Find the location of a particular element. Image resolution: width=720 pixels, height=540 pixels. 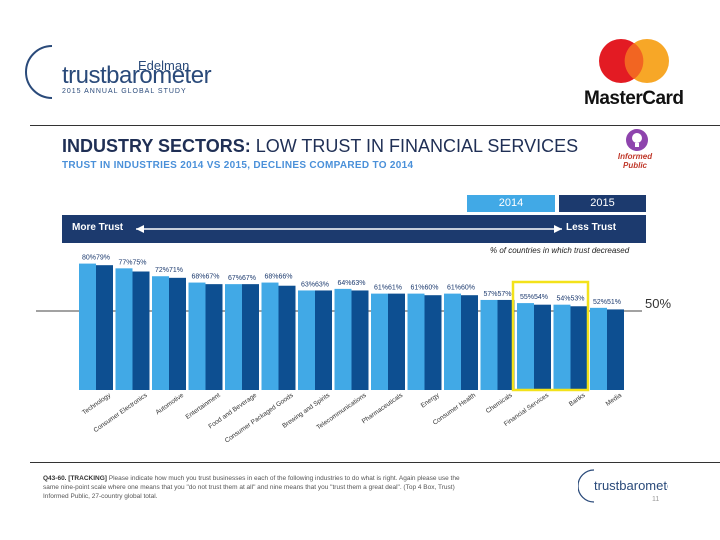

trust-direction-bar is located at coordinates (354, 229).